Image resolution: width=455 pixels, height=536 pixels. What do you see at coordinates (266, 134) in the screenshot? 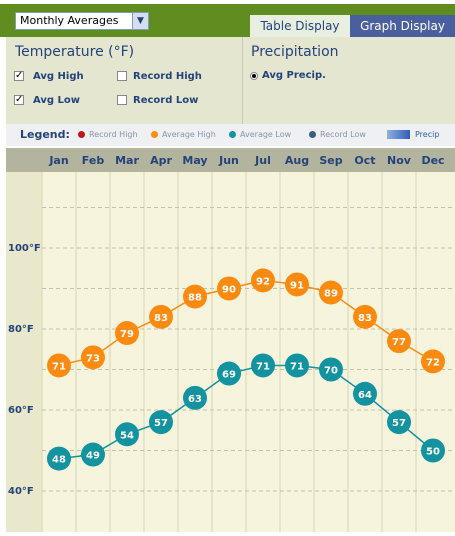
I see `legend-average-low-label: Average Low` at bounding box center [266, 134].